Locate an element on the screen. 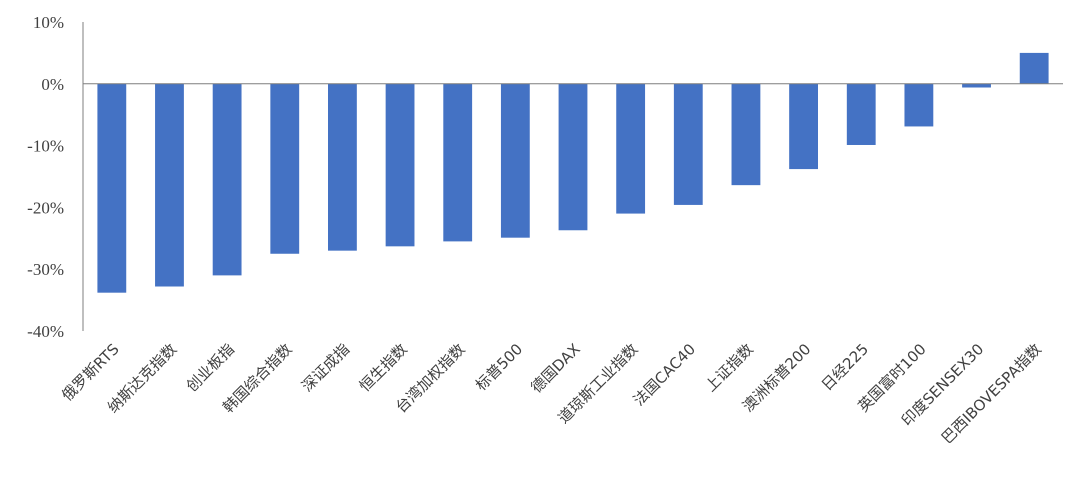 This screenshot has height=495, width=1080. x-tick-label: 创业板指 is located at coordinates (210, 367).